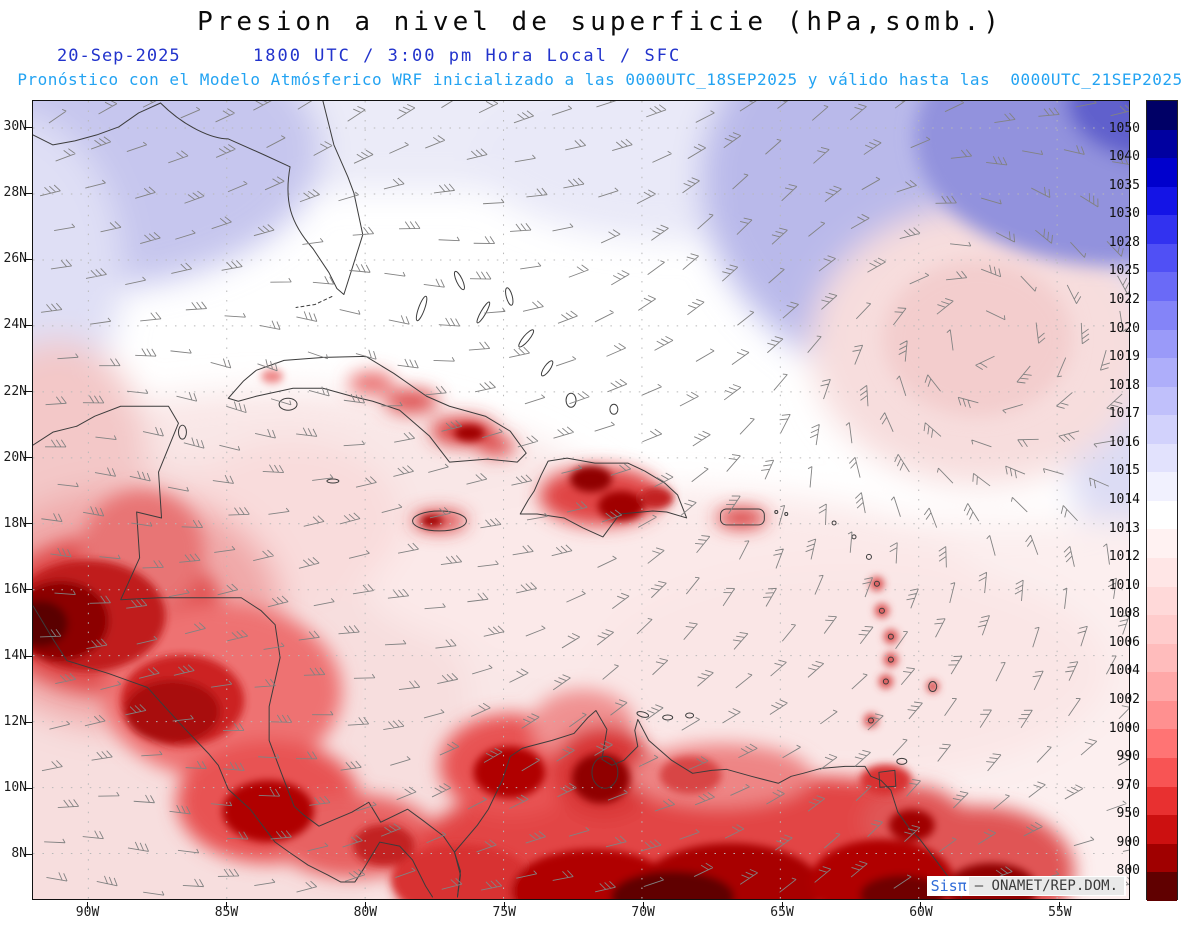  What do you see at coordinates (15, 127) in the screenshot?
I see `lat-label: 30N` at bounding box center [15, 127].